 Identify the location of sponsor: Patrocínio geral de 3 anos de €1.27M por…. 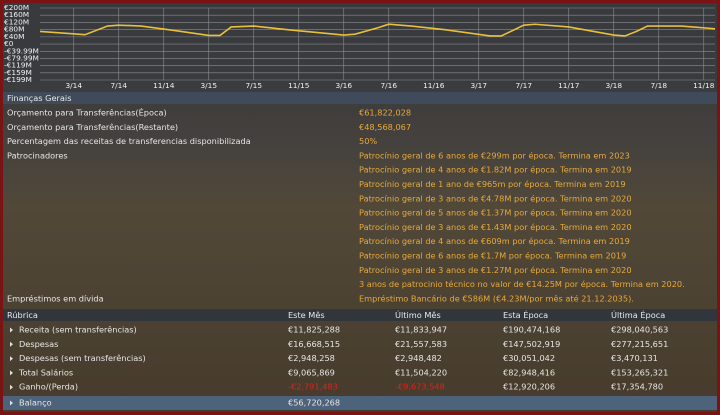
(495, 270).